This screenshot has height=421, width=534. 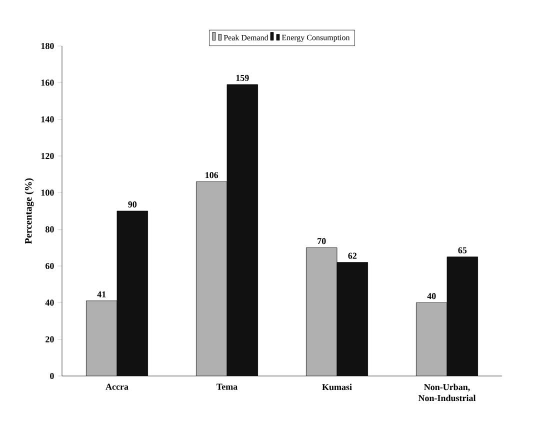 What do you see at coordinates (352, 255) in the screenshot?
I see `data-label: 62` at bounding box center [352, 255].